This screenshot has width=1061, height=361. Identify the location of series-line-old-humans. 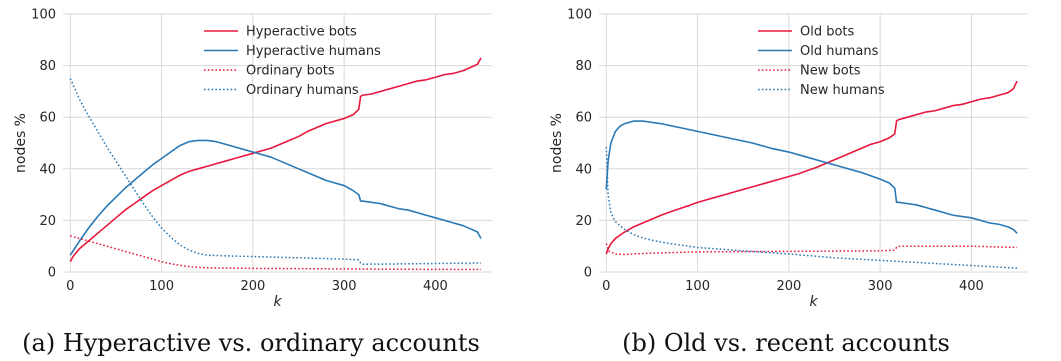
(811, 177).